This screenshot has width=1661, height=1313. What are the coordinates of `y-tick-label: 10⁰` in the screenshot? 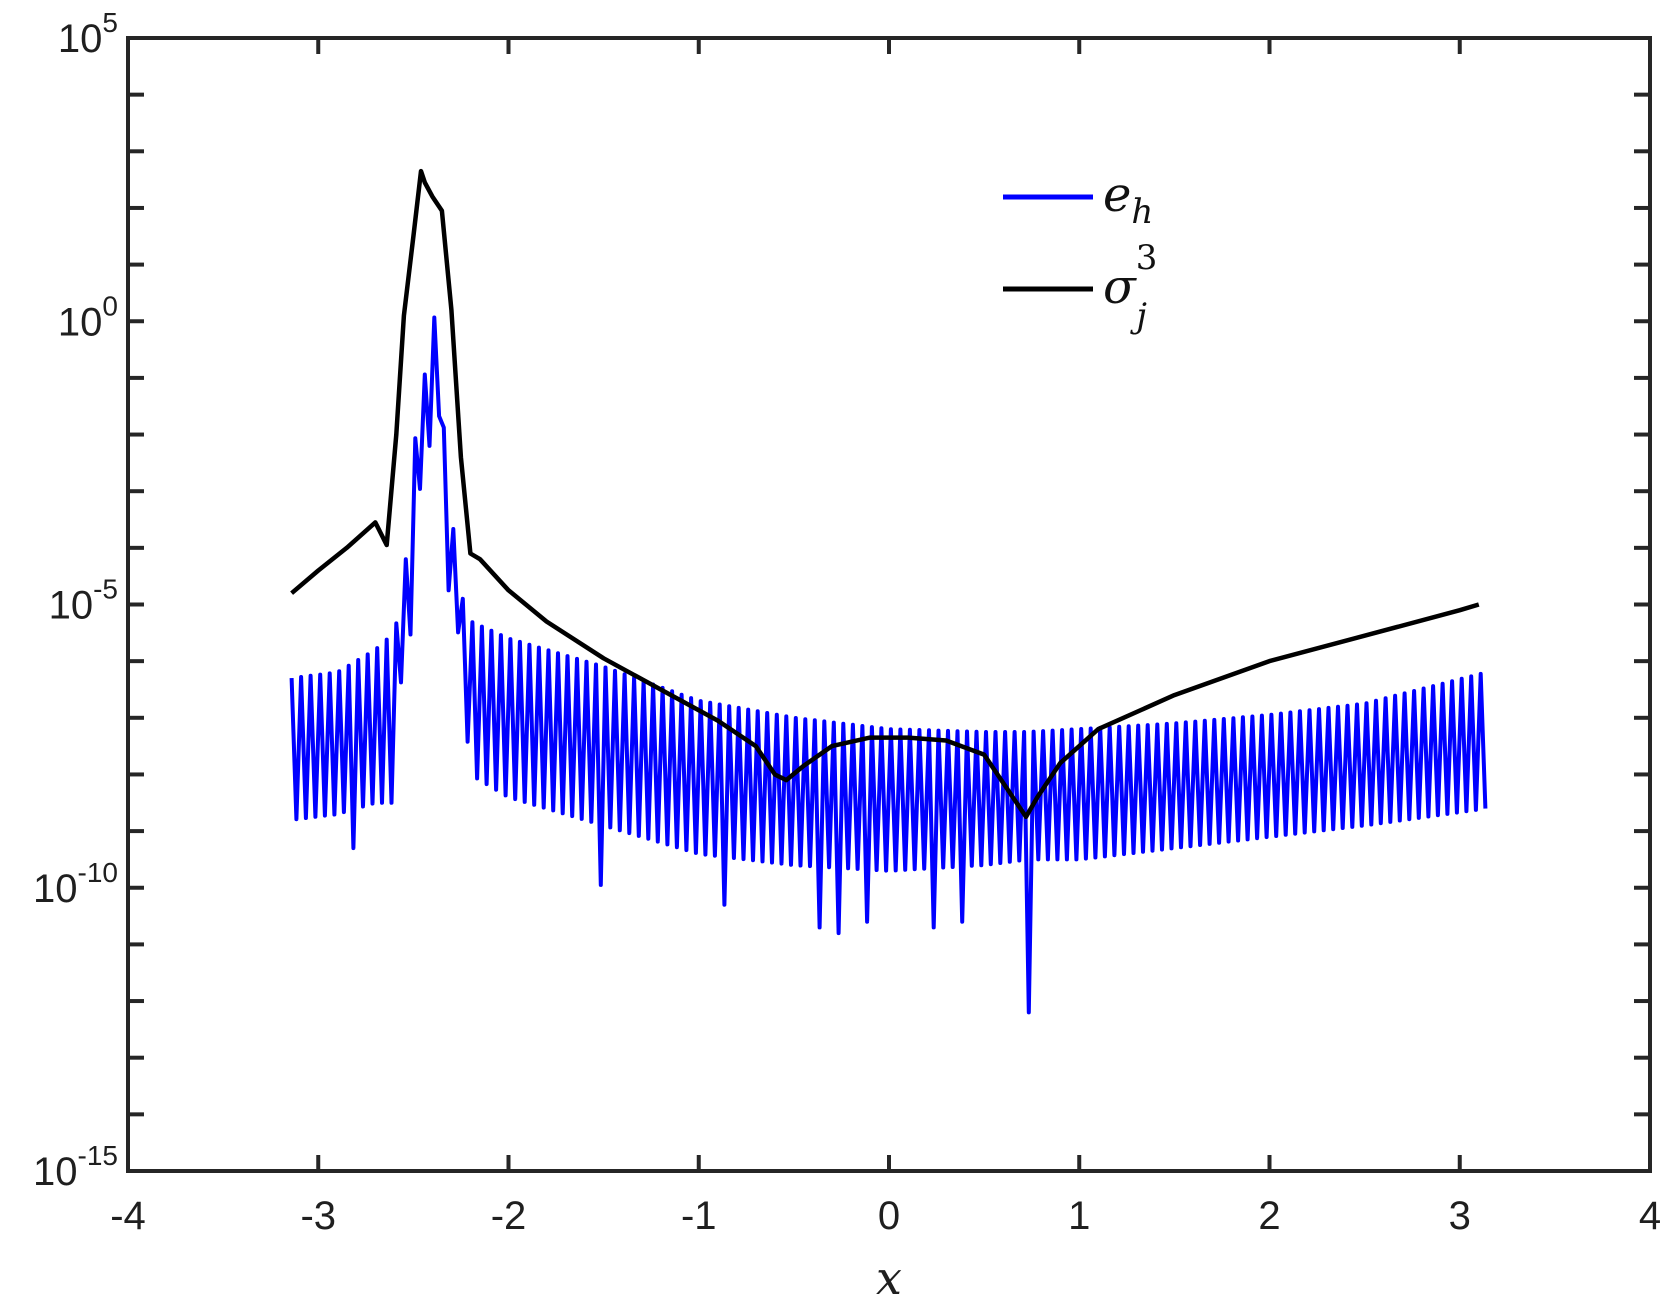 It's located at (88, 317).